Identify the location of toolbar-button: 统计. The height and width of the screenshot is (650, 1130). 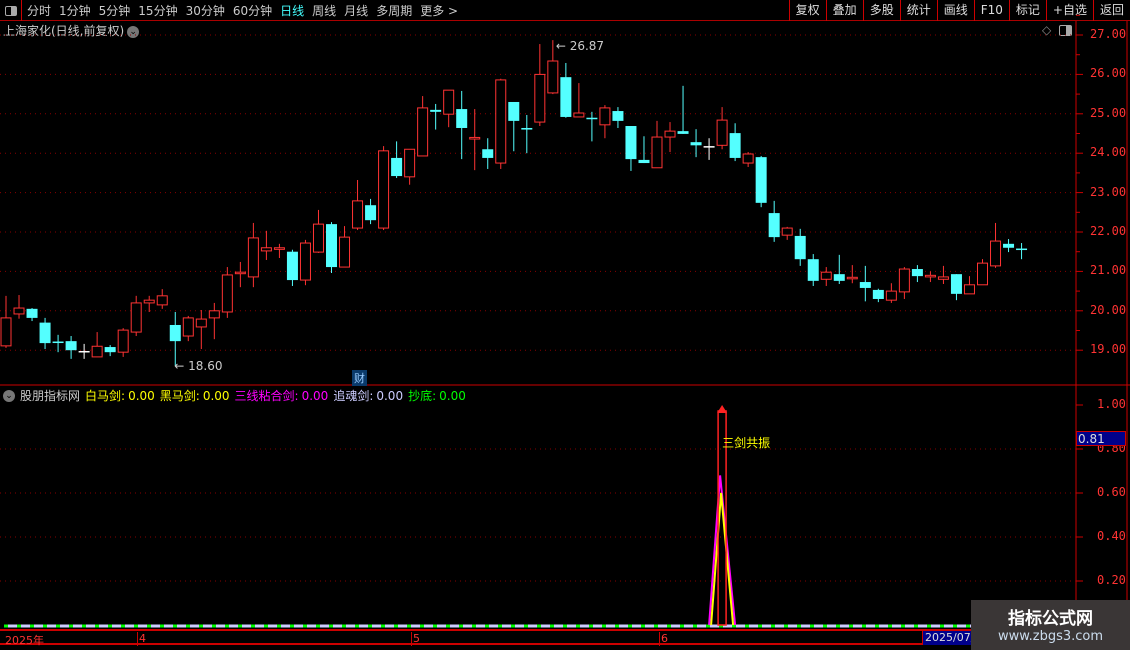
(918, 10).